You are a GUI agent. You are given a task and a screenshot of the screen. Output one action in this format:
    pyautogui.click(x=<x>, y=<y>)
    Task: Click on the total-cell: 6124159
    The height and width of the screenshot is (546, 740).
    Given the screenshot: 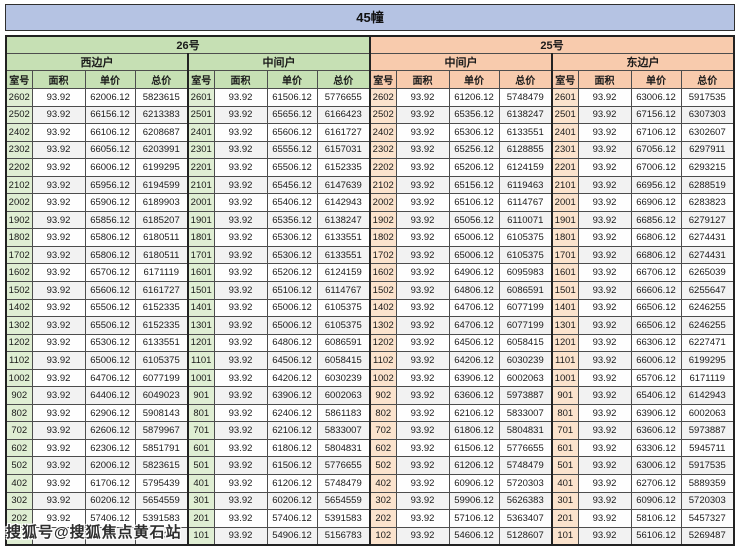 What is the action you would take?
    pyautogui.click(x=343, y=273)
    